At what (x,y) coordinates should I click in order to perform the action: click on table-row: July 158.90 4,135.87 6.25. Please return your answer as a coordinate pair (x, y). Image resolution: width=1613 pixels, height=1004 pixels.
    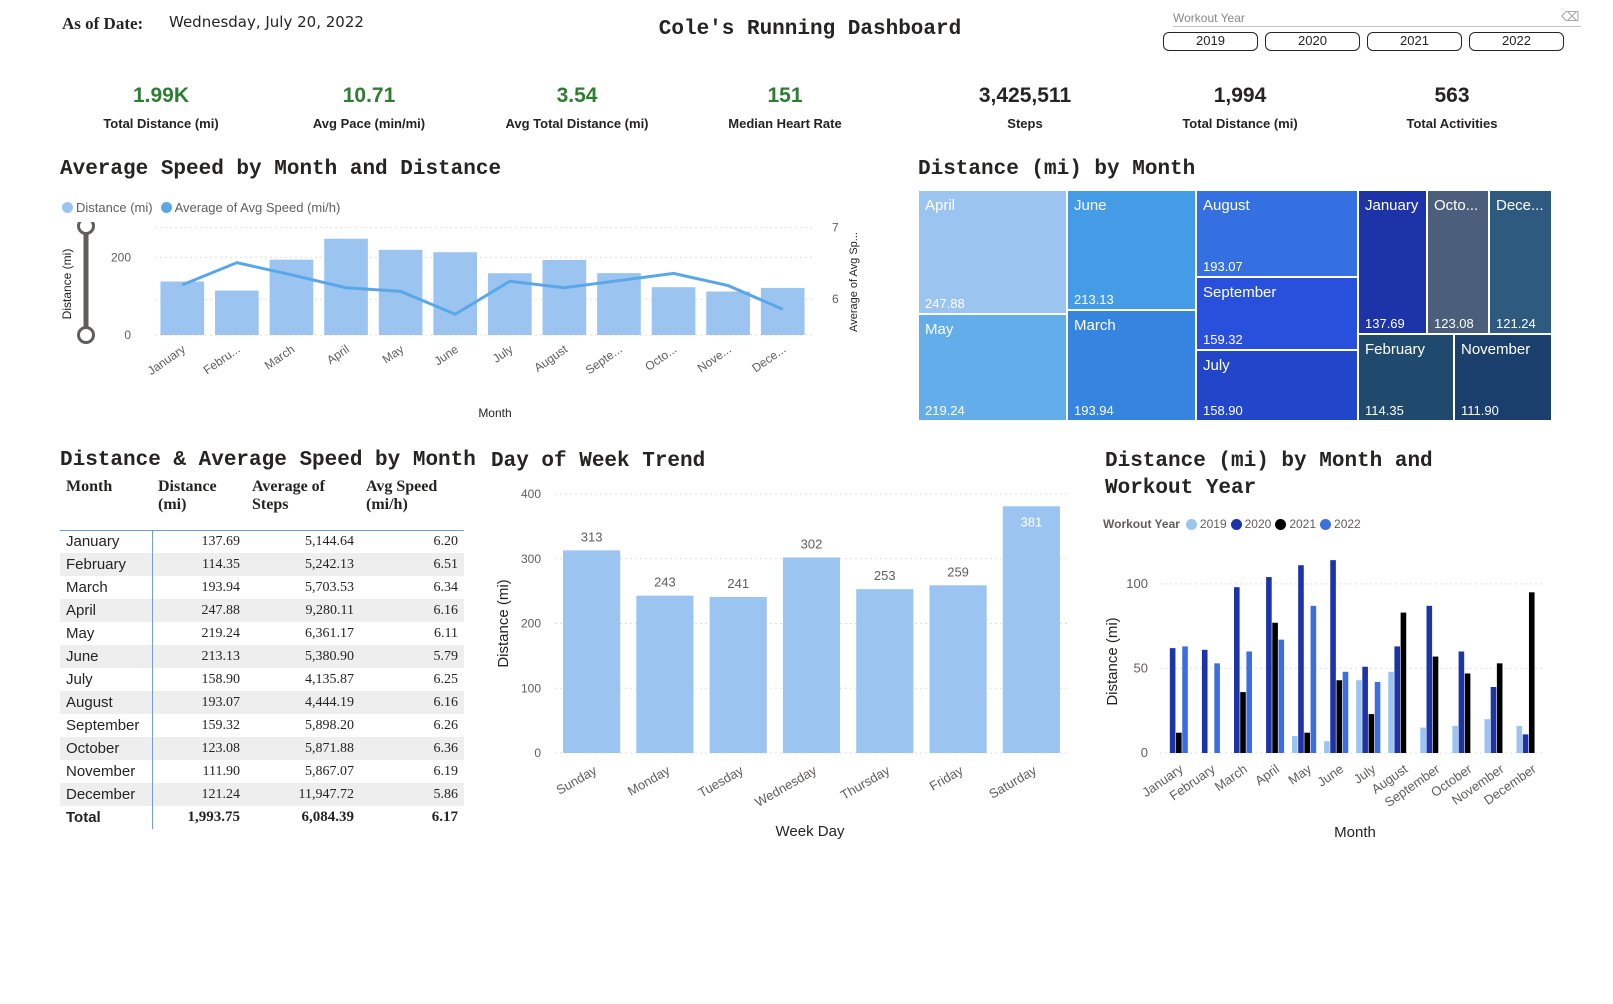
    Looking at the image, I should click on (262, 679).